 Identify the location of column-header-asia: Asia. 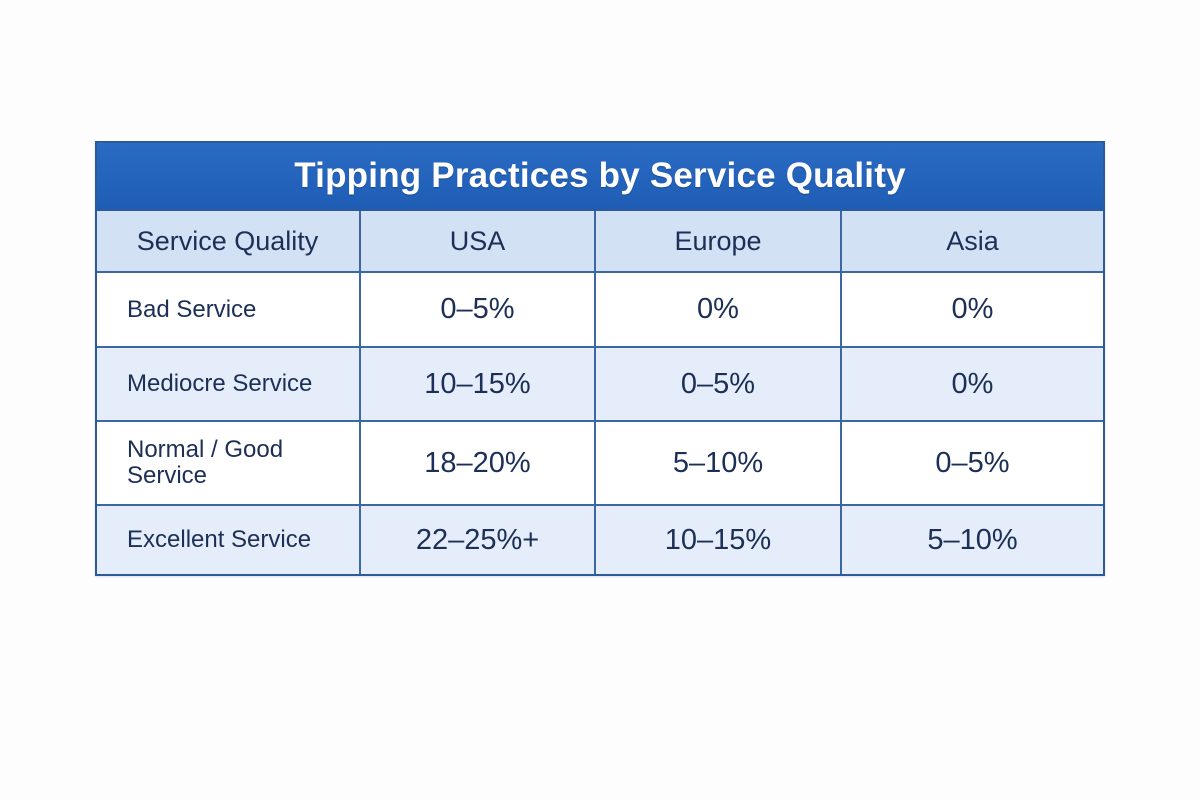
(972, 242).